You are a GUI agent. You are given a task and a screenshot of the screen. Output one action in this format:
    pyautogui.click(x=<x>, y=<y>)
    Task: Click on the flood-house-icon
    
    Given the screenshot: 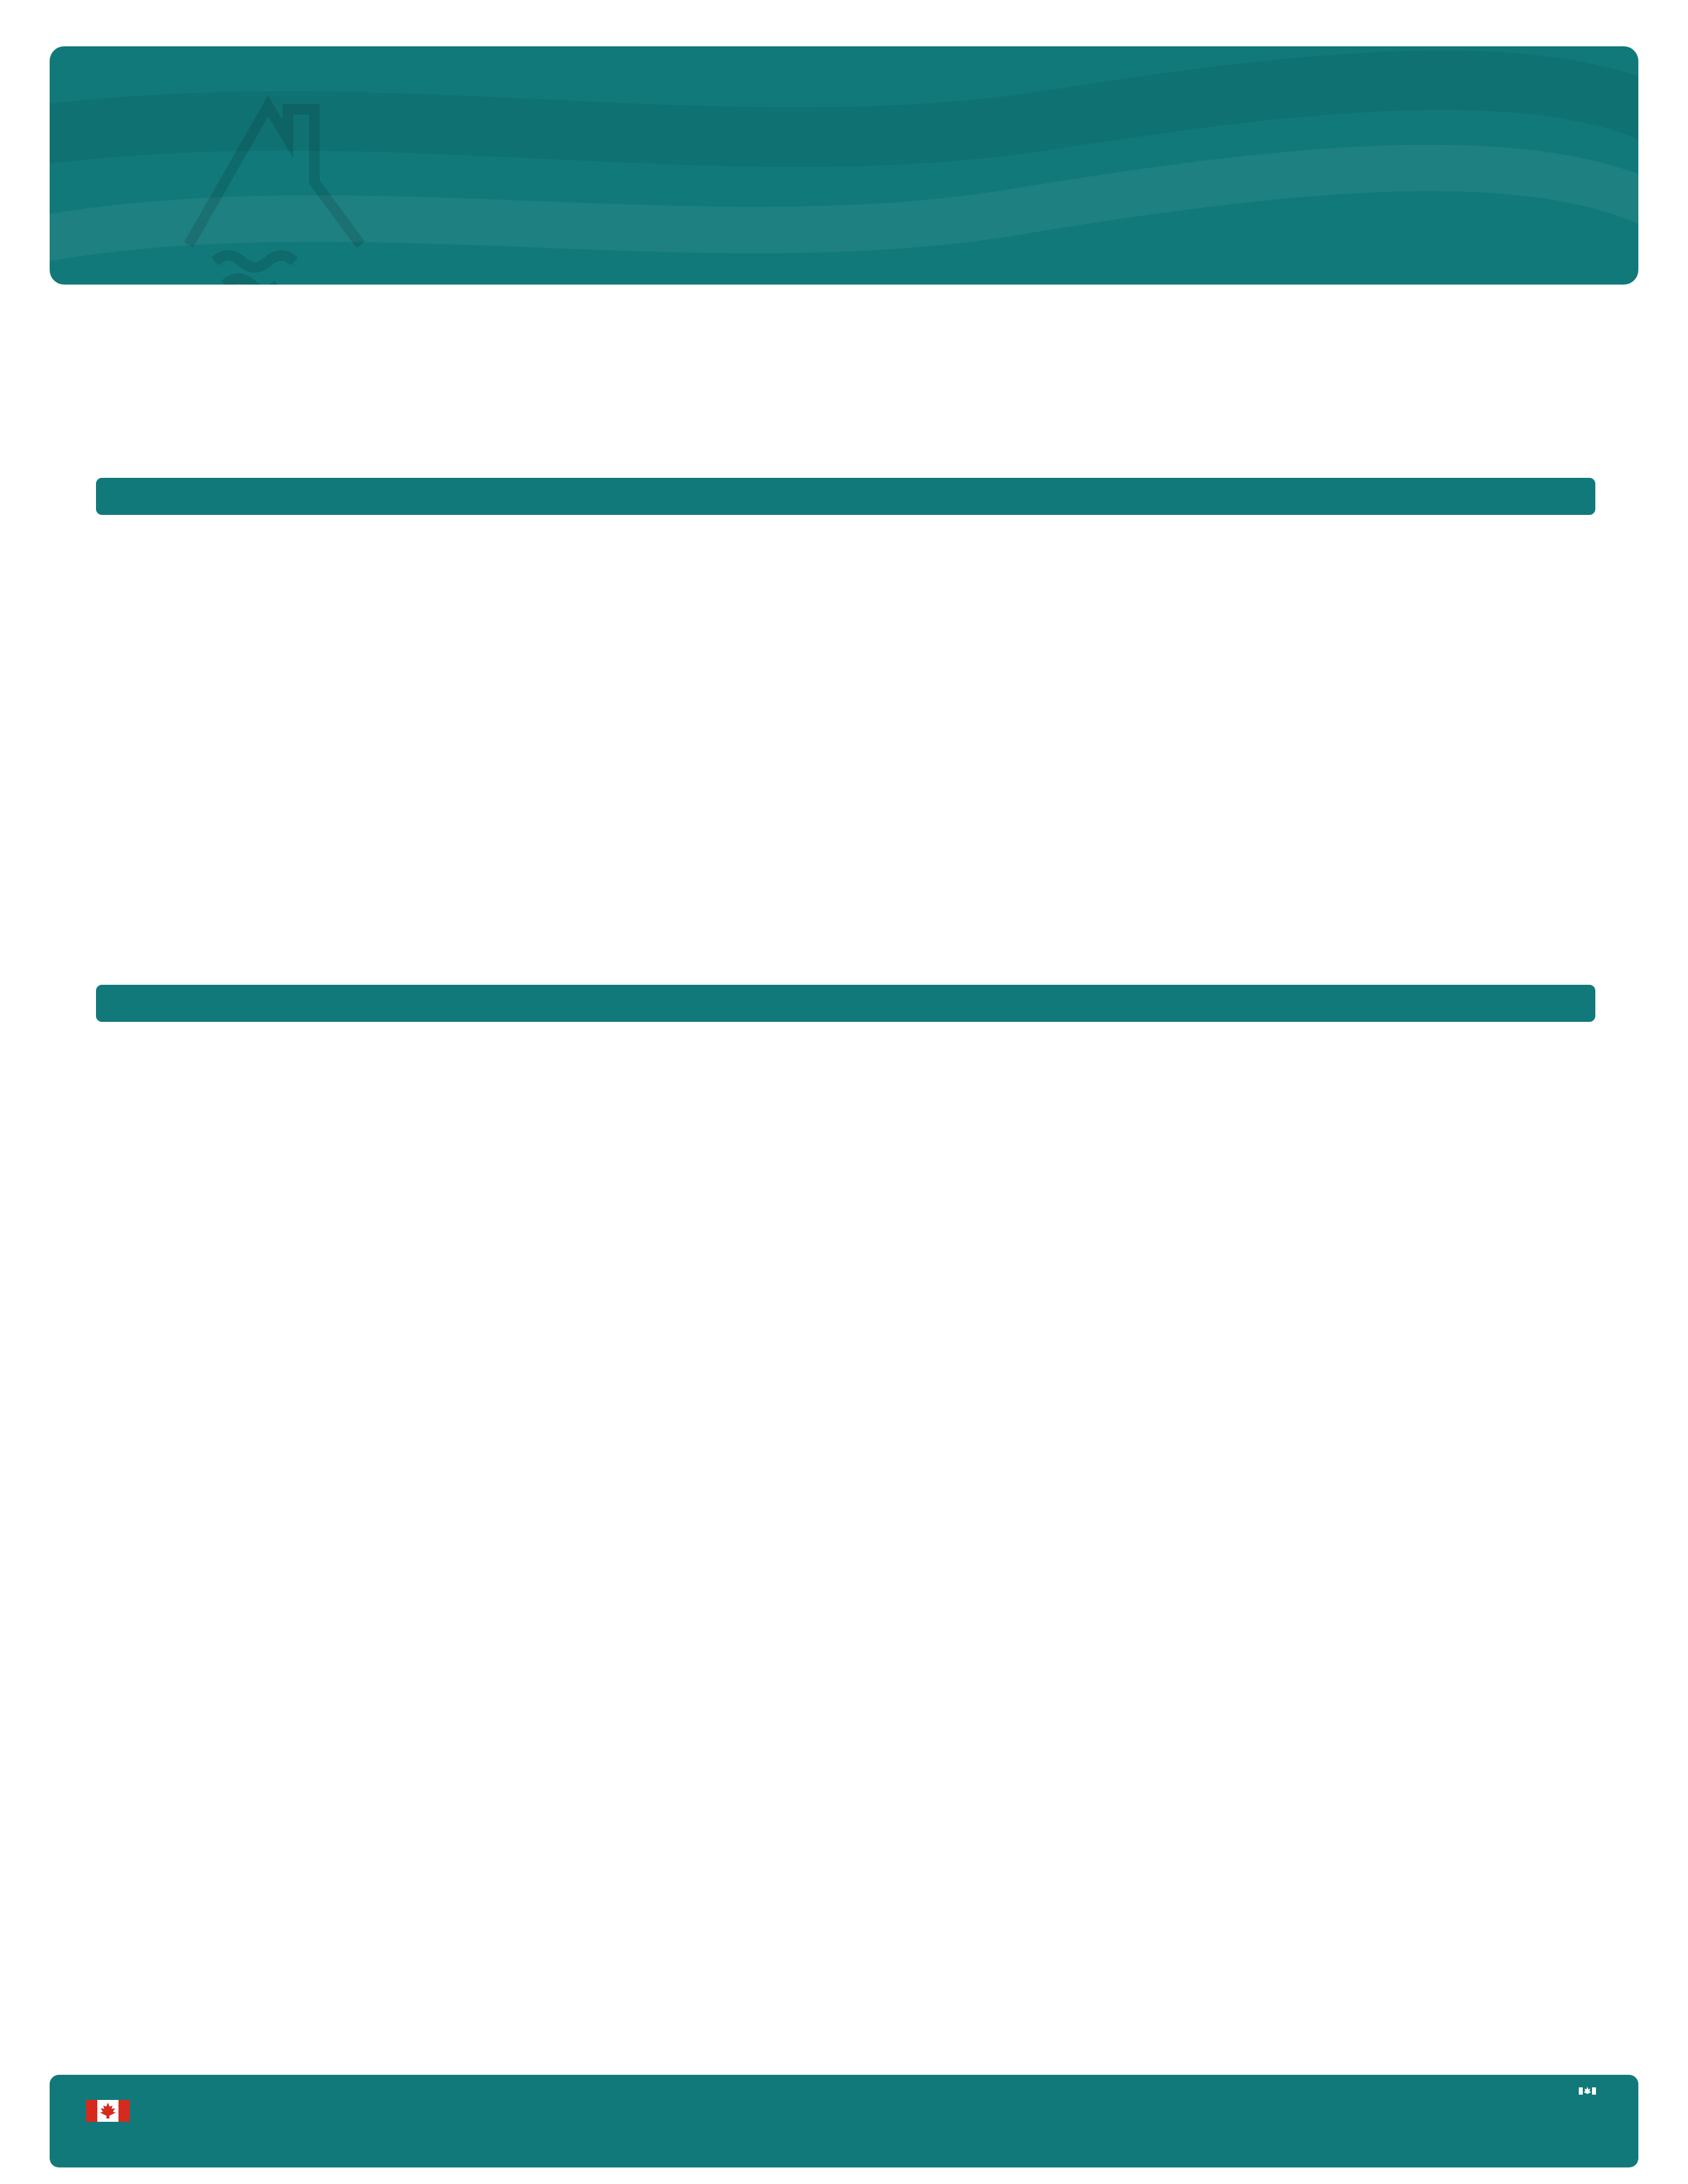 What is the action you would take?
    pyautogui.click(x=274, y=190)
    